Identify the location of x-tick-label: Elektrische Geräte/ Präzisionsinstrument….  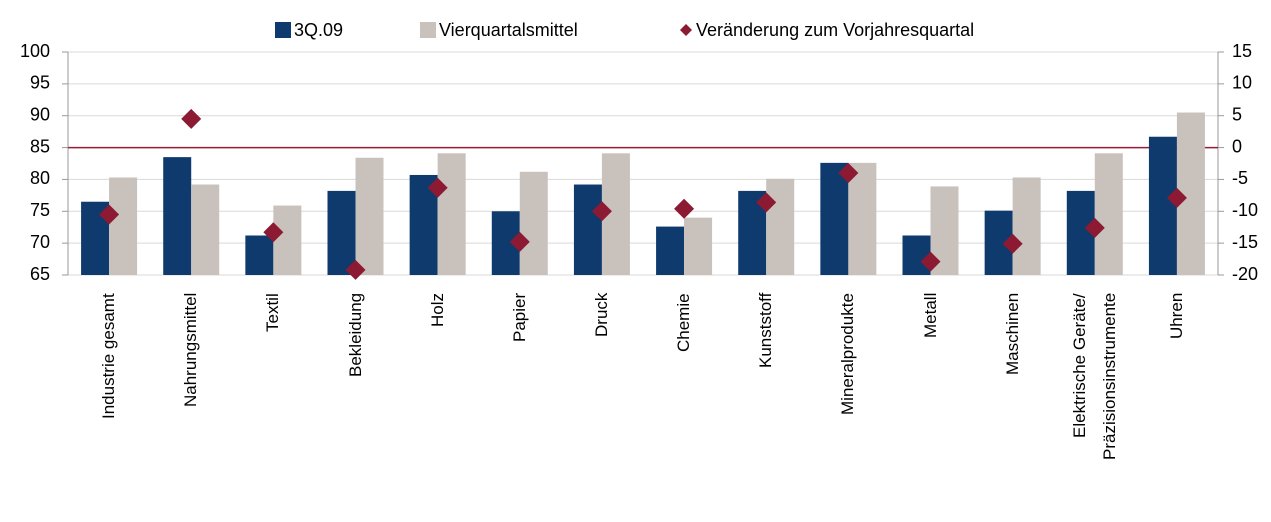
(1094, 377).